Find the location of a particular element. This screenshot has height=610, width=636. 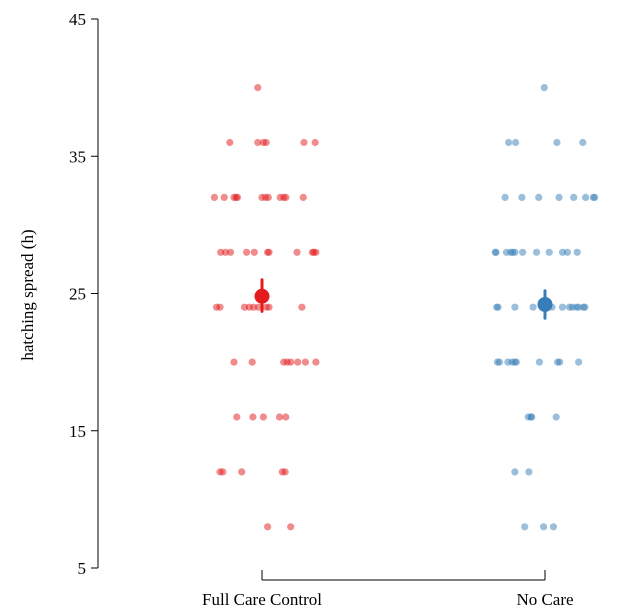

y-axis: 5 15 25 35 45 is located at coordinates (84, 294).